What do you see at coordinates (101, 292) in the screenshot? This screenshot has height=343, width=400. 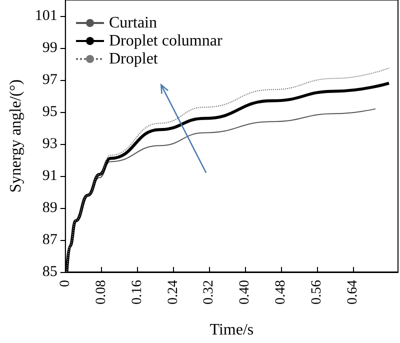 I see `x-tick-label: 0.08` at bounding box center [101, 292].